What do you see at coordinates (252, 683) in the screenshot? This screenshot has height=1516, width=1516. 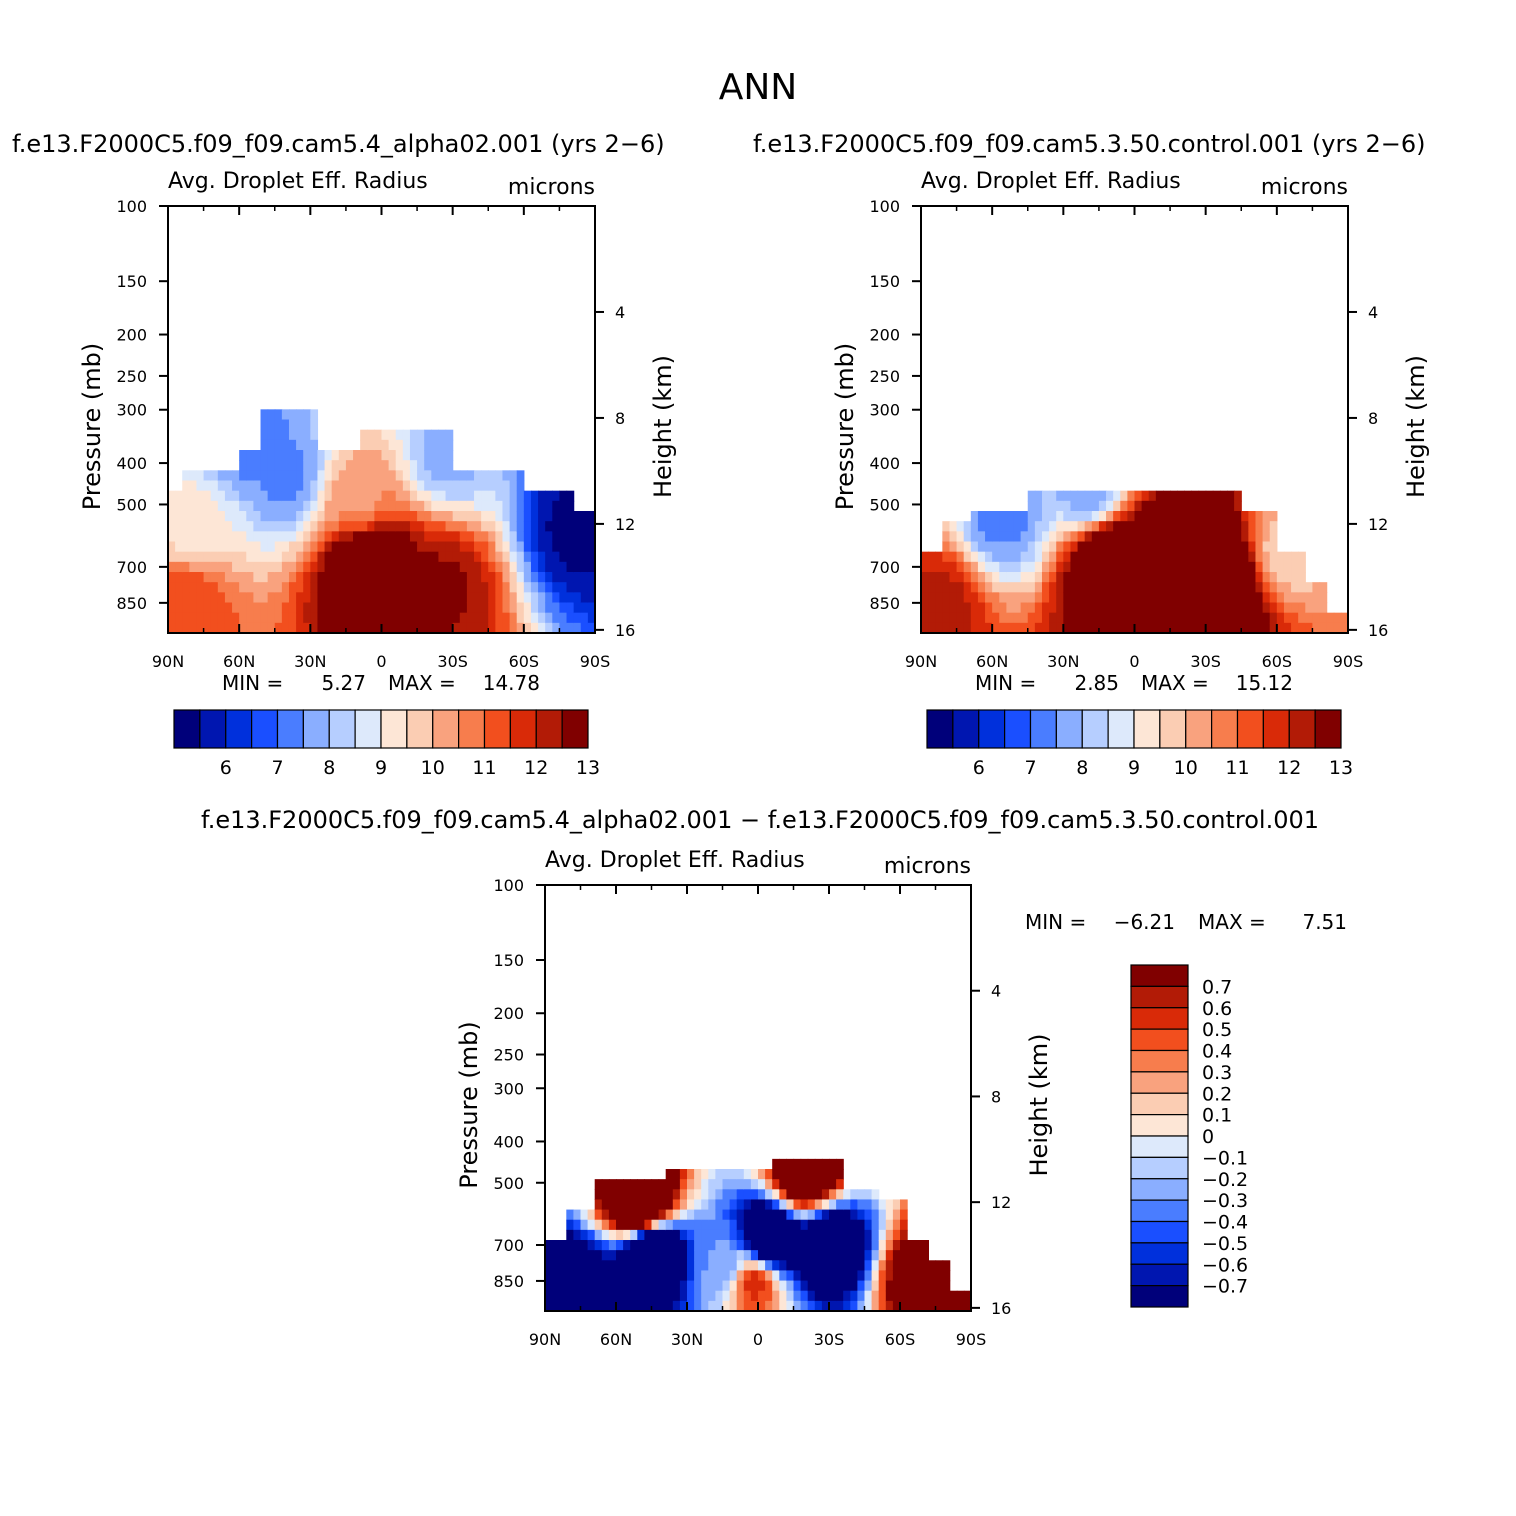 I see `panel-case-min-label: MIN =` at bounding box center [252, 683].